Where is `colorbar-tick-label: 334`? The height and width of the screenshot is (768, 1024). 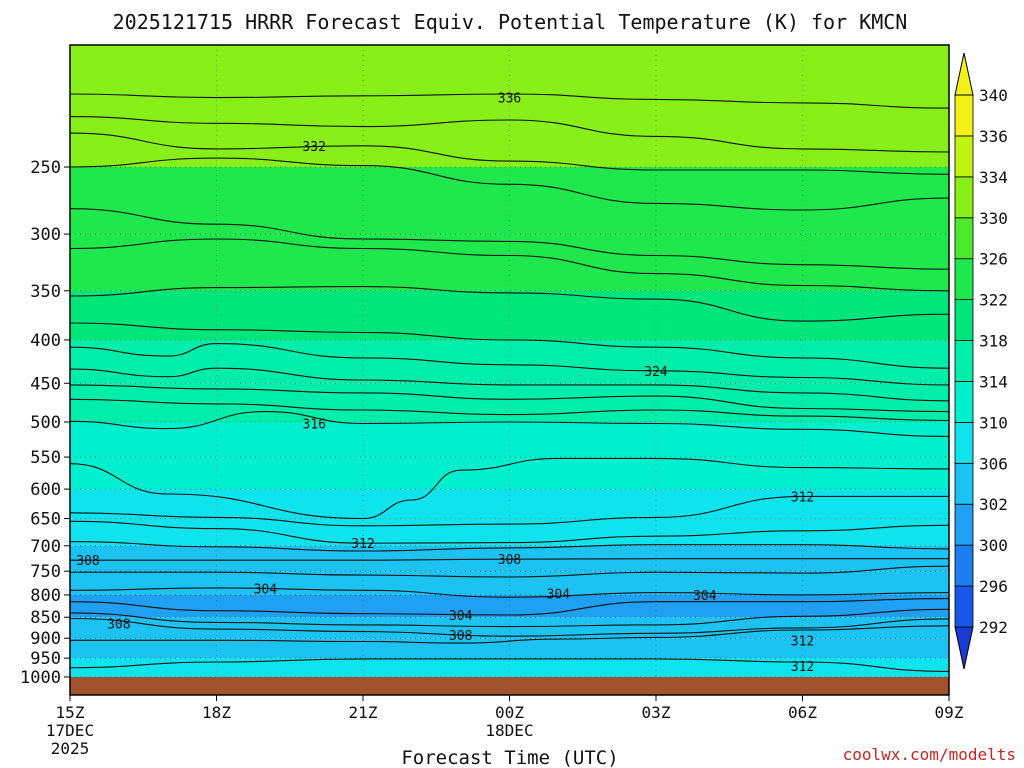
colorbar-tick-label: 334 is located at coordinates (993, 177).